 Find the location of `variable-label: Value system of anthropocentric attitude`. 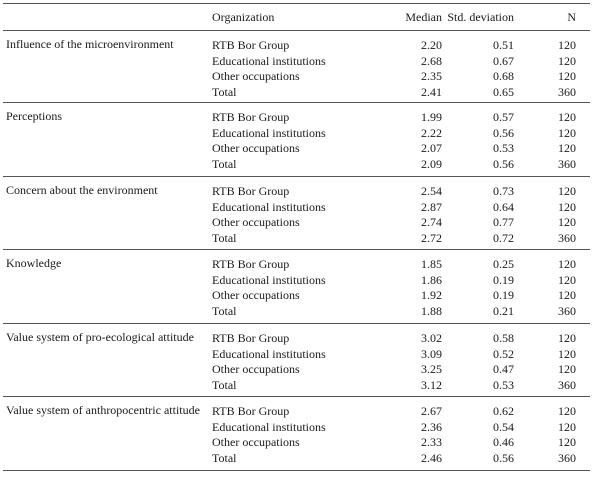

variable-label: Value system of anthropocentric attitude is located at coordinates (103, 410).